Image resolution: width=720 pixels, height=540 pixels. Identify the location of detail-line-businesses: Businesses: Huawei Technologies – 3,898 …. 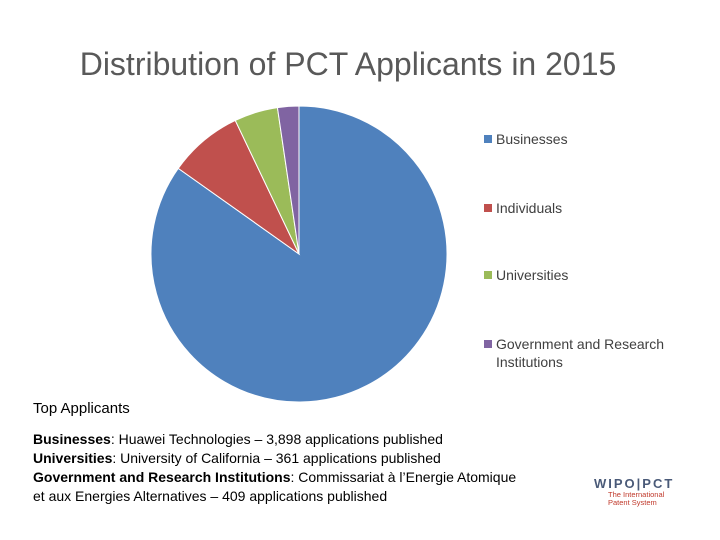
(313, 439).